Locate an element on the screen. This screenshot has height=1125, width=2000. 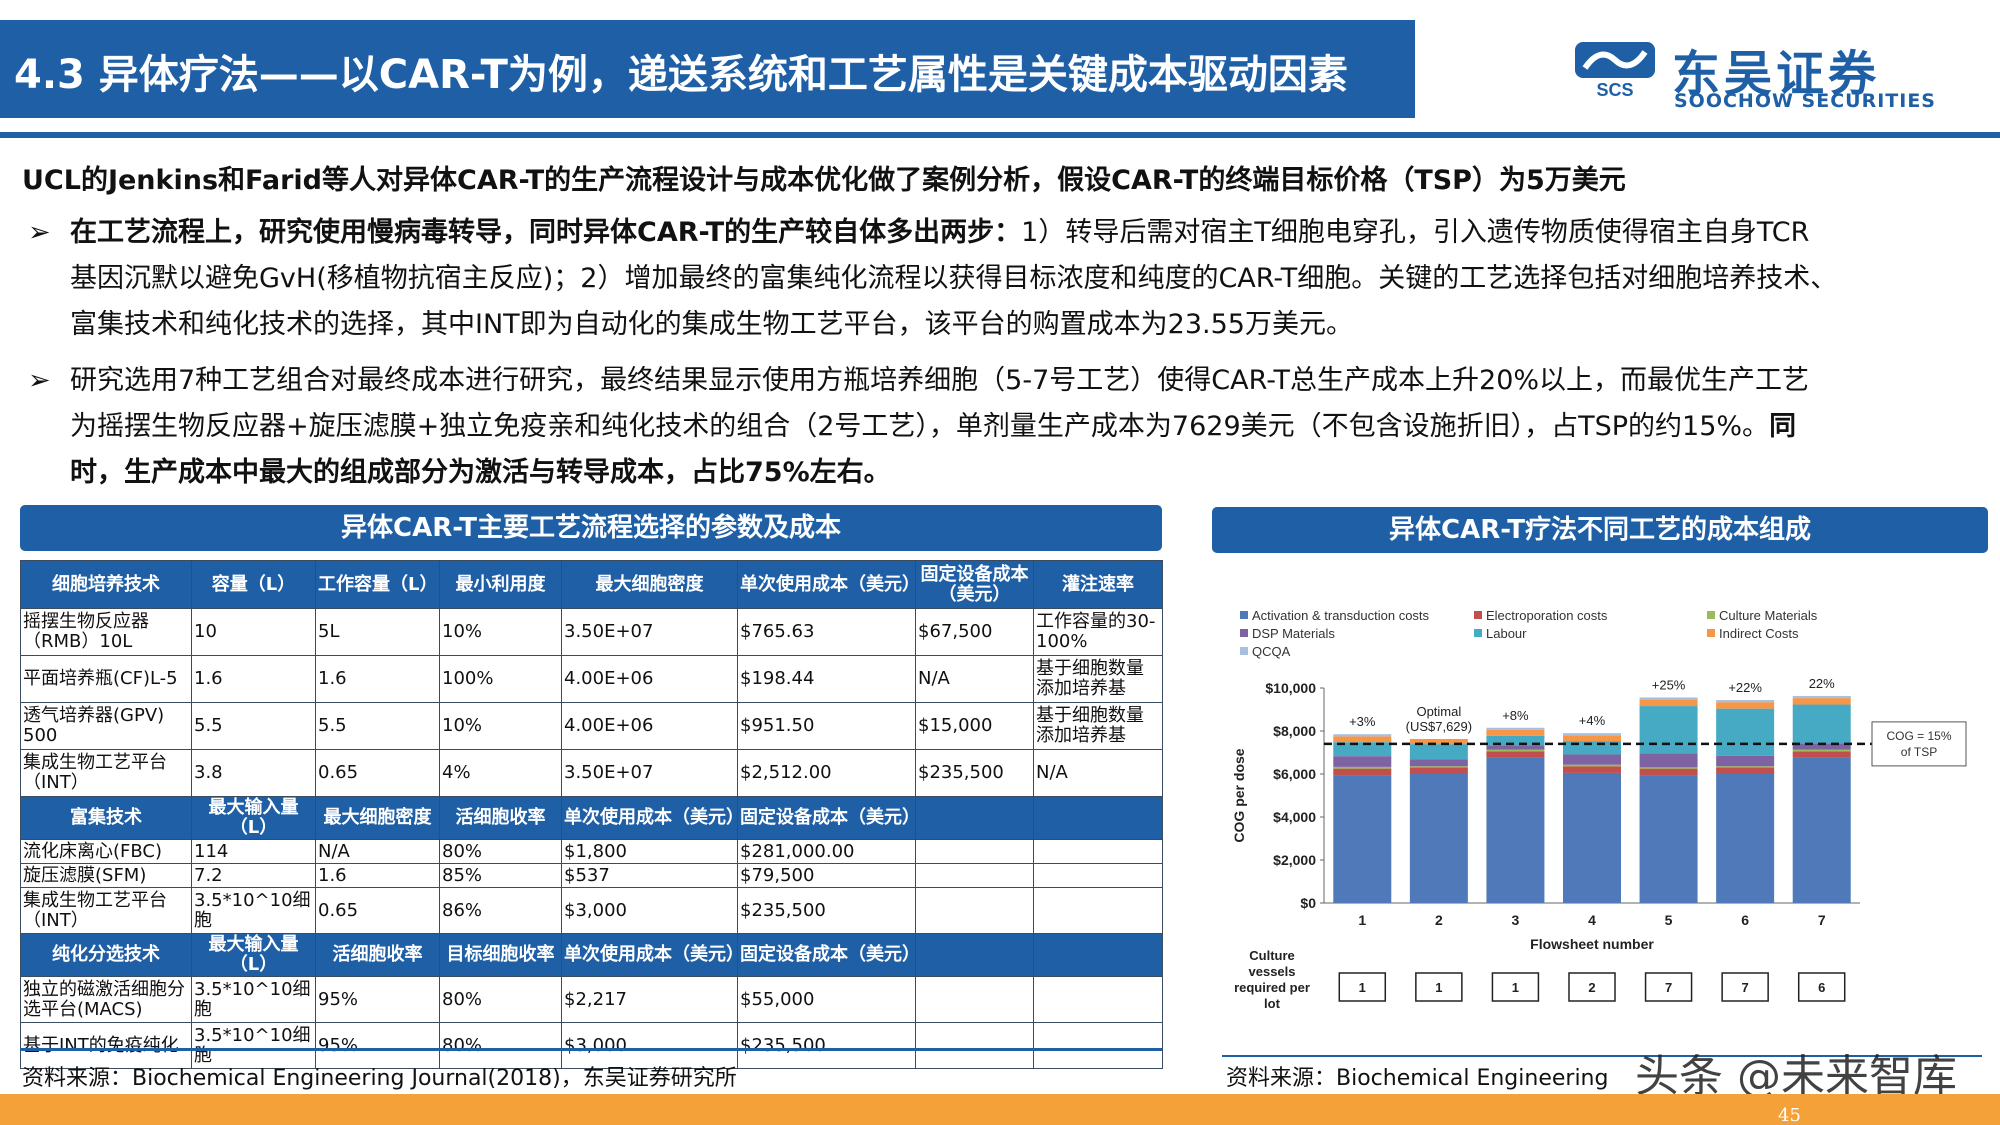
logo-abbr: SCS is located at coordinates (1614, 89).